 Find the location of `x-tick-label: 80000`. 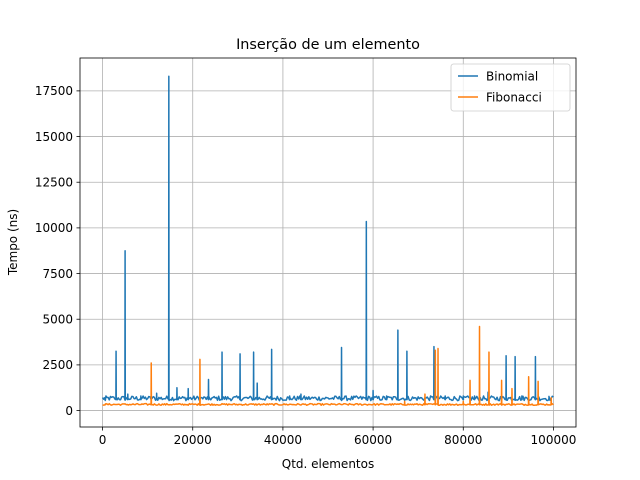

x-tick-label: 80000 is located at coordinates (463, 440).